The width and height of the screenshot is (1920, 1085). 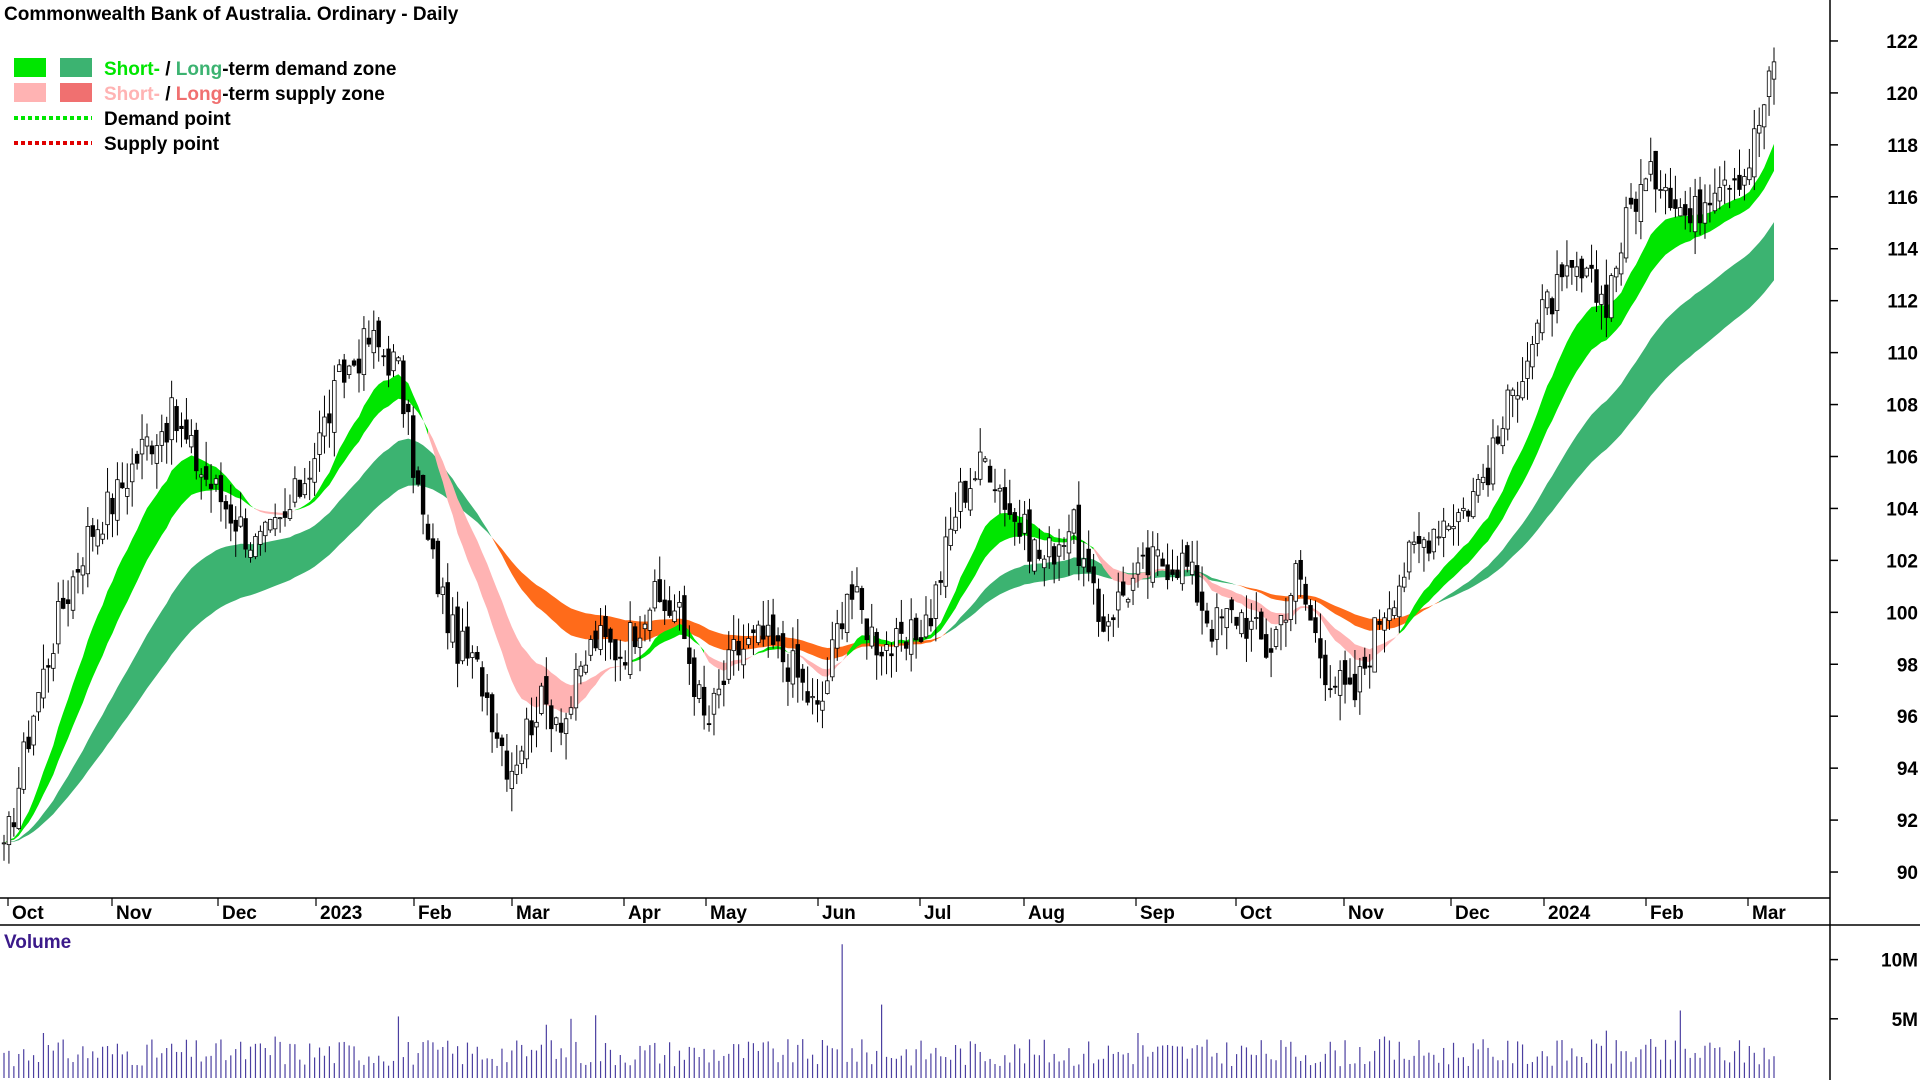 I want to click on x-tick-label: Nov, so click(x=1366, y=913).